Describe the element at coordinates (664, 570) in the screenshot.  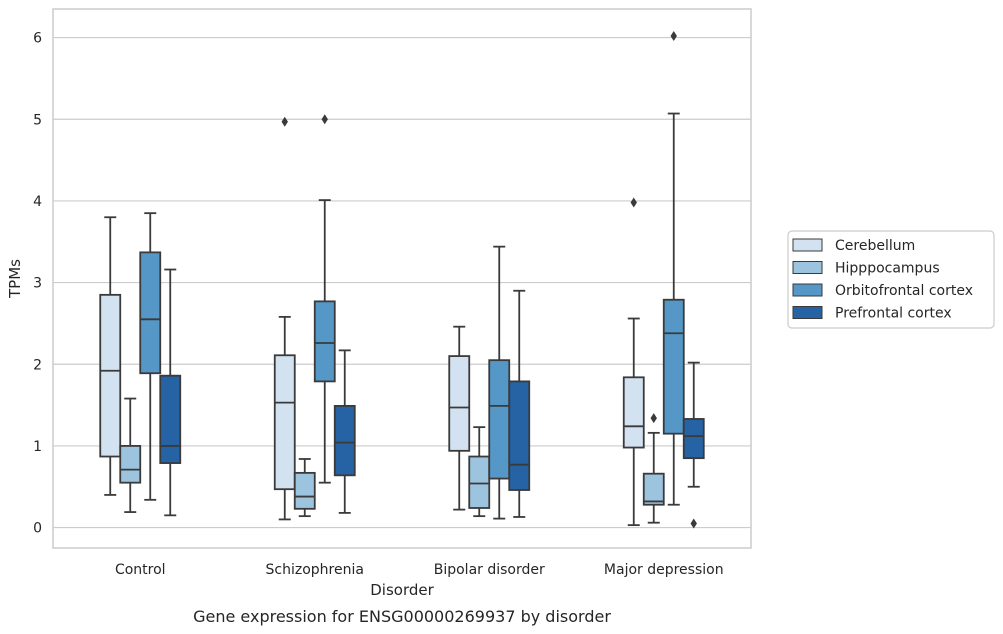
I see `x-tick-label: Major depression` at that location.